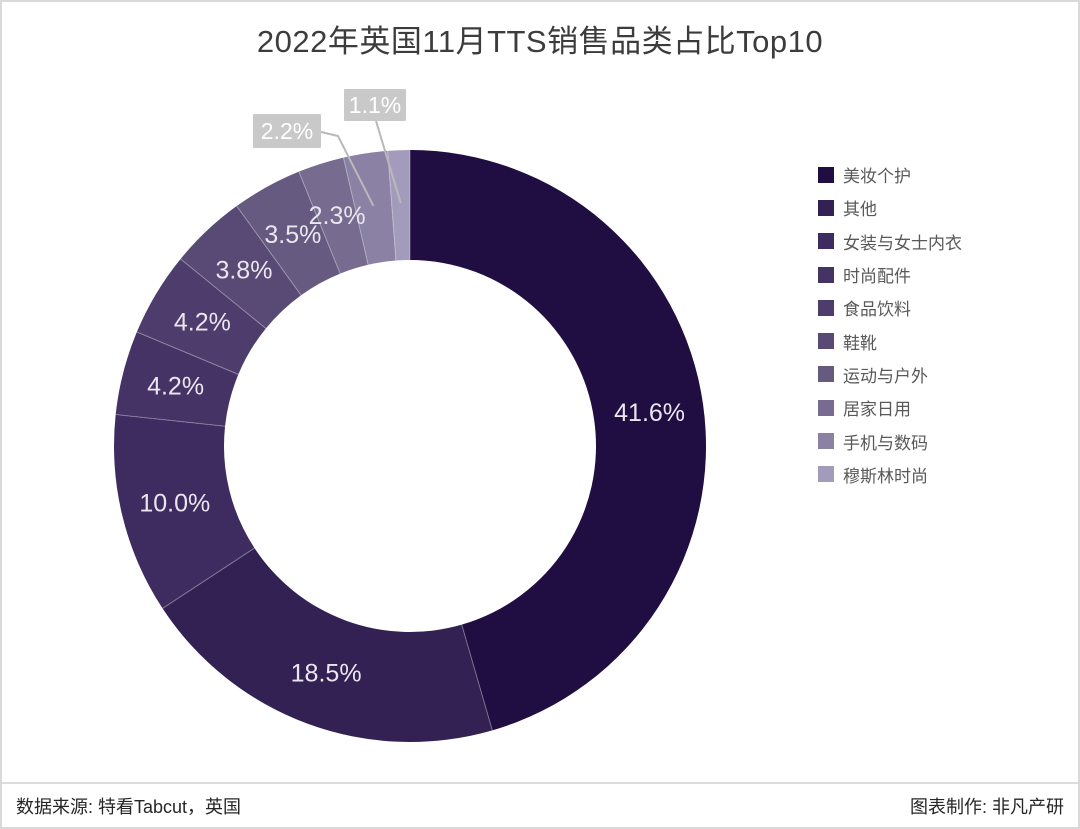  I want to click on legend-label: 食品饮料, so click(877, 310).